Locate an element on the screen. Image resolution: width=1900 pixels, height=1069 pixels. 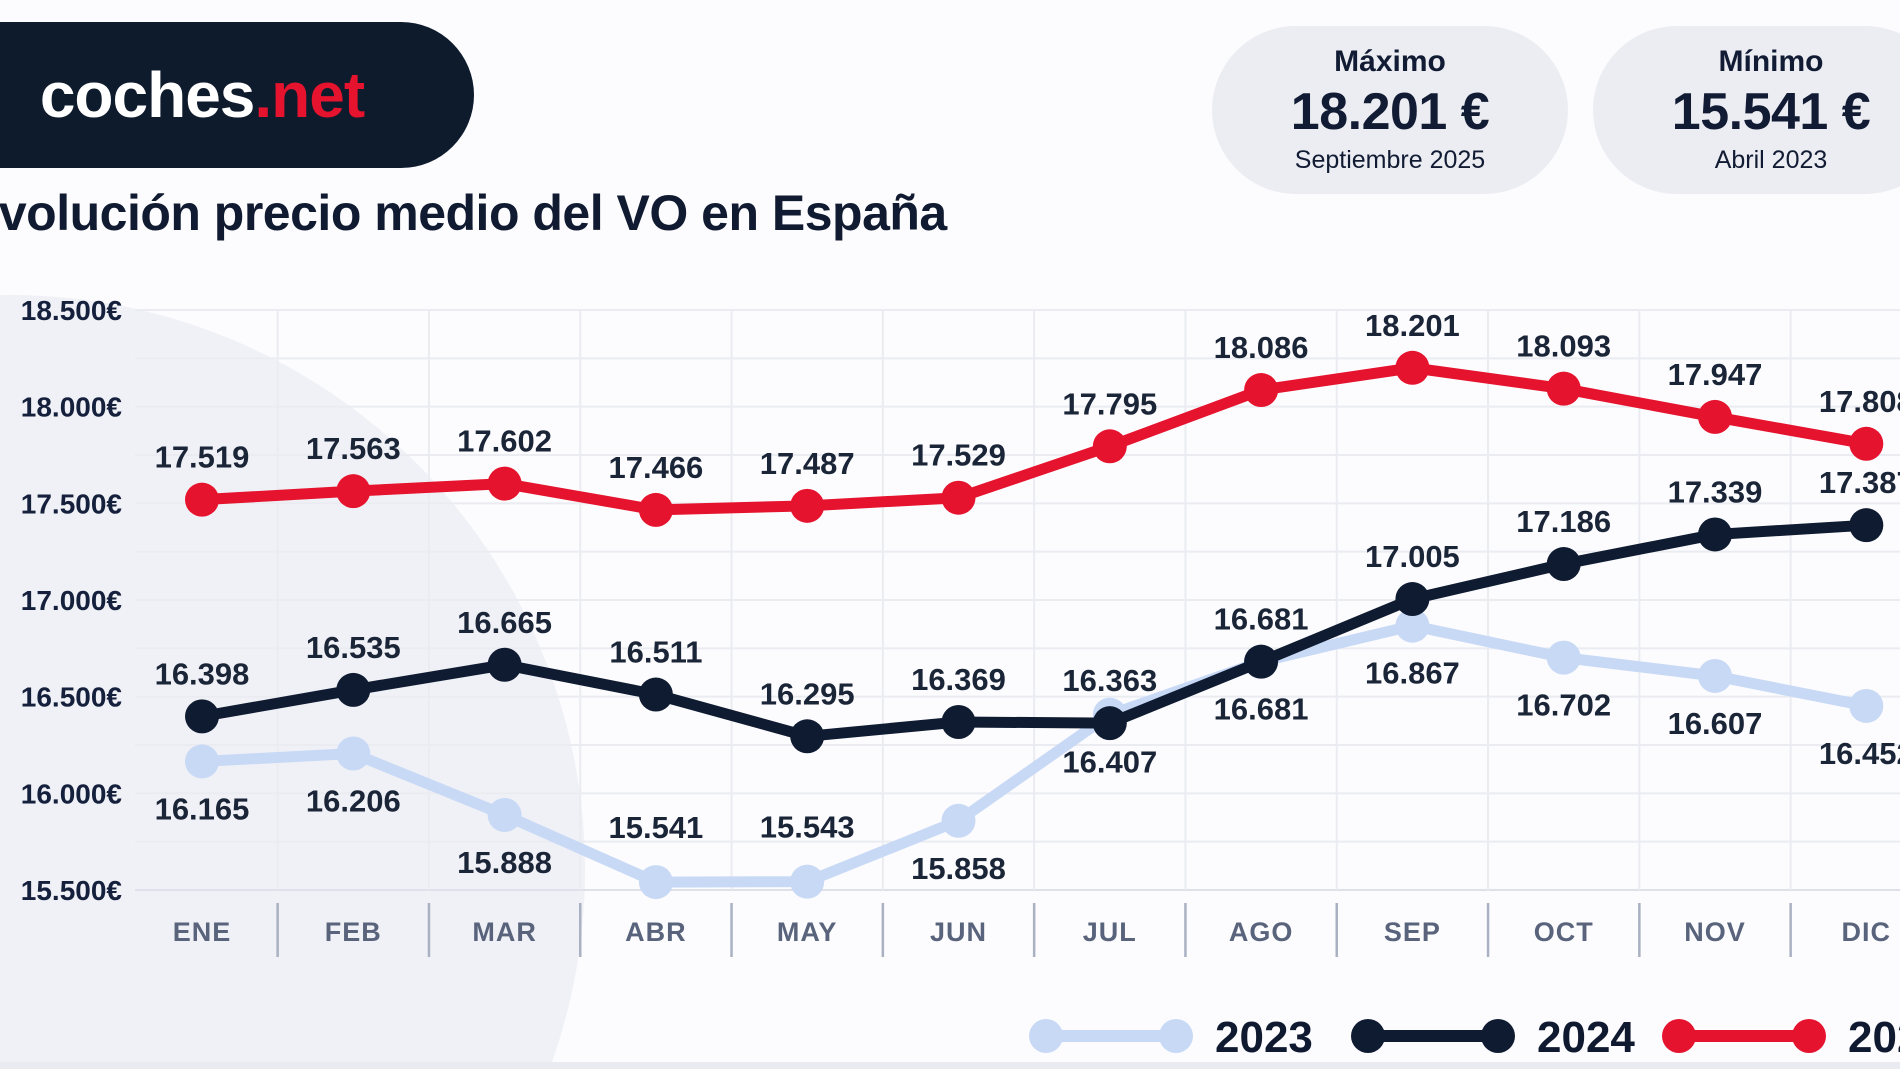
x-axis-label-dic: DIC is located at coordinates (1867, 932).